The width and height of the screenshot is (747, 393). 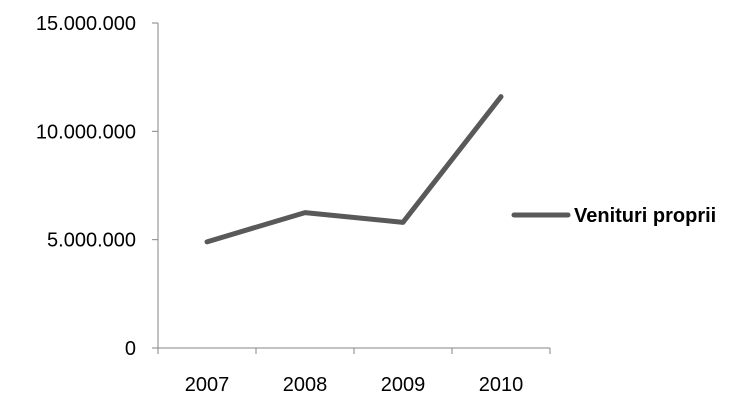 What do you see at coordinates (86, 132) in the screenshot?
I see `y-tick-label: 10.000.000` at bounding box center [86, 132].